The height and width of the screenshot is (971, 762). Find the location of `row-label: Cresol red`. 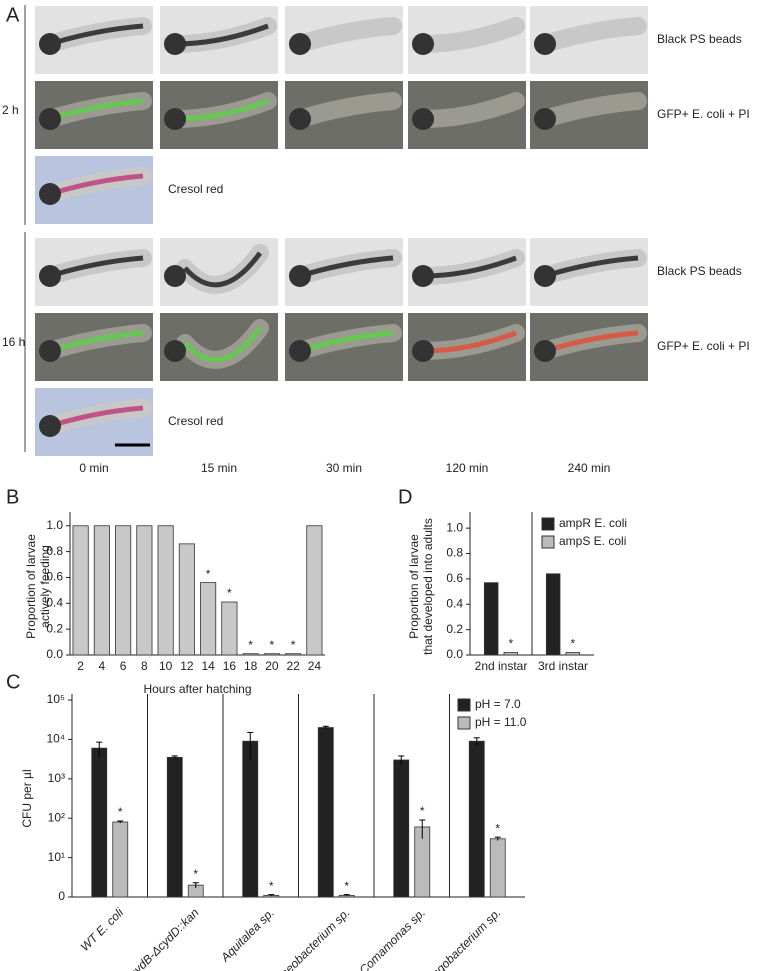

row-label: Cresol red is located at coordinates (195, 189).